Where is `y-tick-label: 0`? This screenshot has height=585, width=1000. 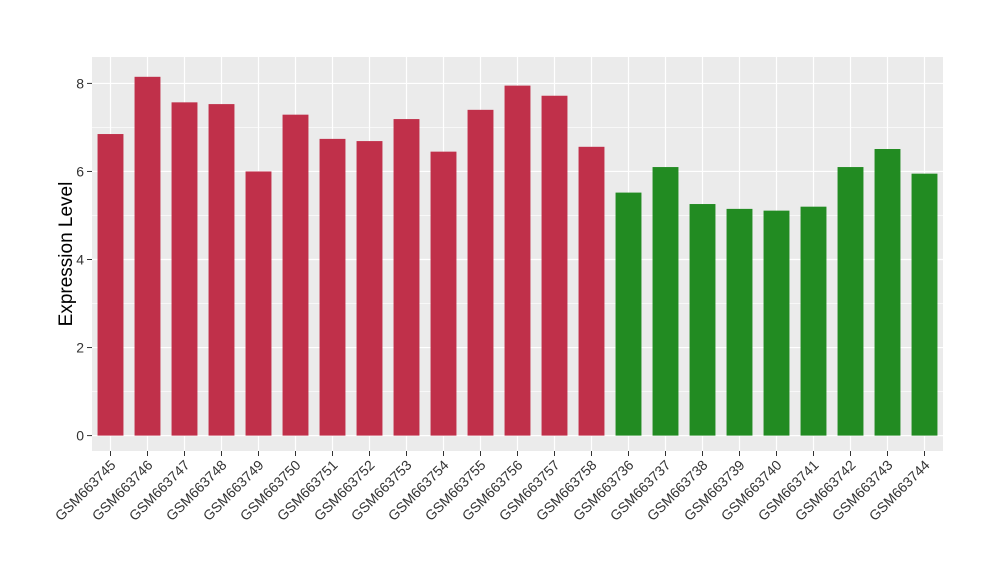
y-tick-label: 0 is located at coordinates (80, 436).